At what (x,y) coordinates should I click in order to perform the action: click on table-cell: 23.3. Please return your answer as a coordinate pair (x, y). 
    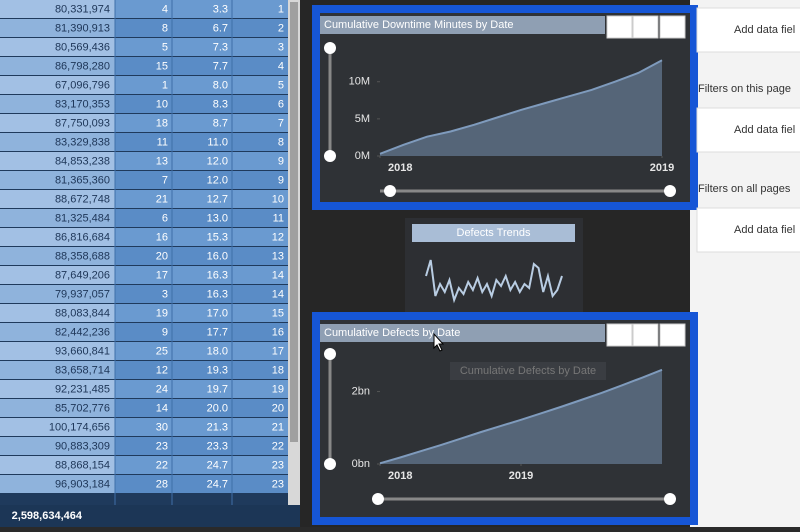
    Looking at the image, I should click on (217, 446).